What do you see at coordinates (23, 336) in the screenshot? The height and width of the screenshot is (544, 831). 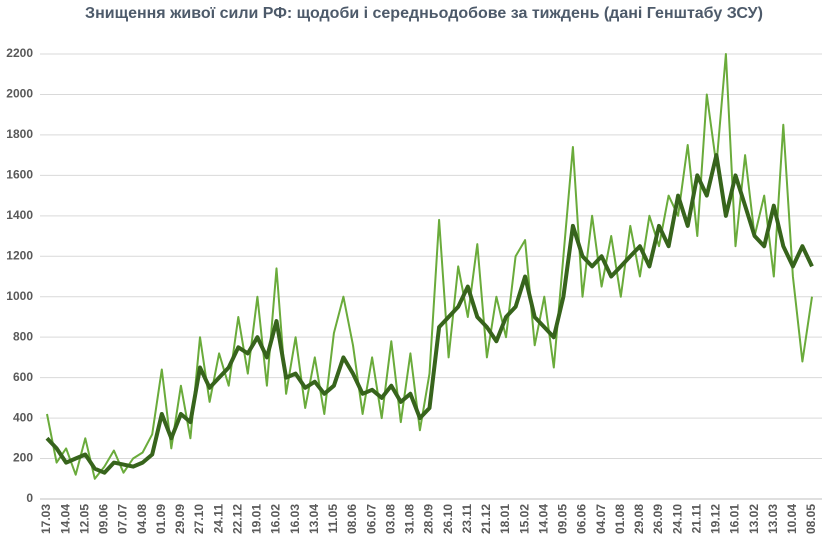 I see `y-tick-label: 800` at bounding box center [23, 336].